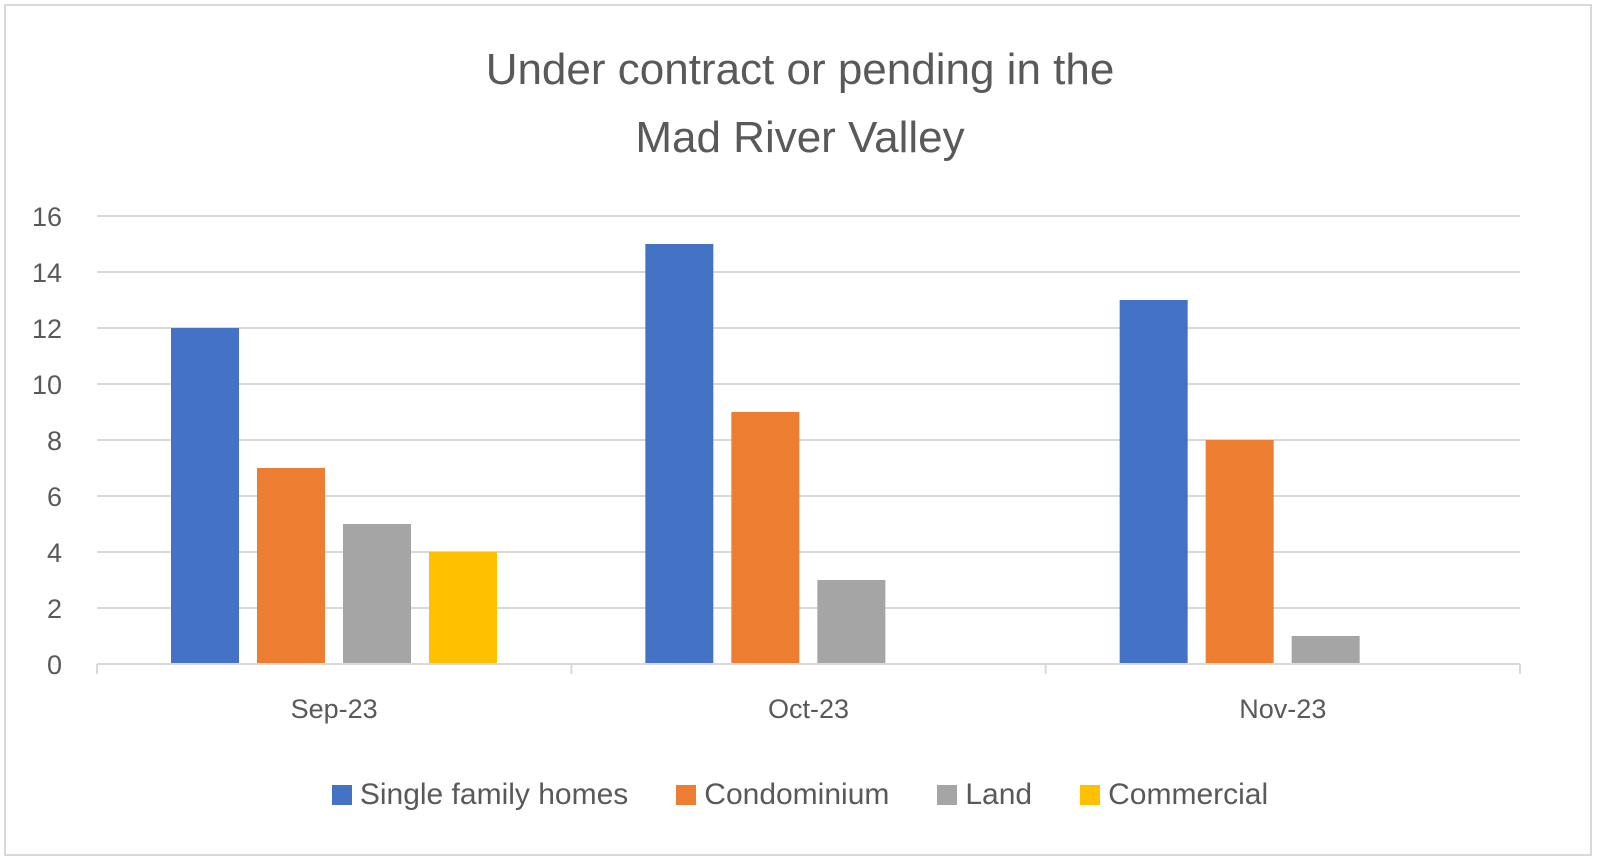 The width and height of the screenshot is (1600, 864). Describe the element at coordinates (800, 137) in the screenshot. I see `chart-title-line-2: Mad River Valley` at that location.